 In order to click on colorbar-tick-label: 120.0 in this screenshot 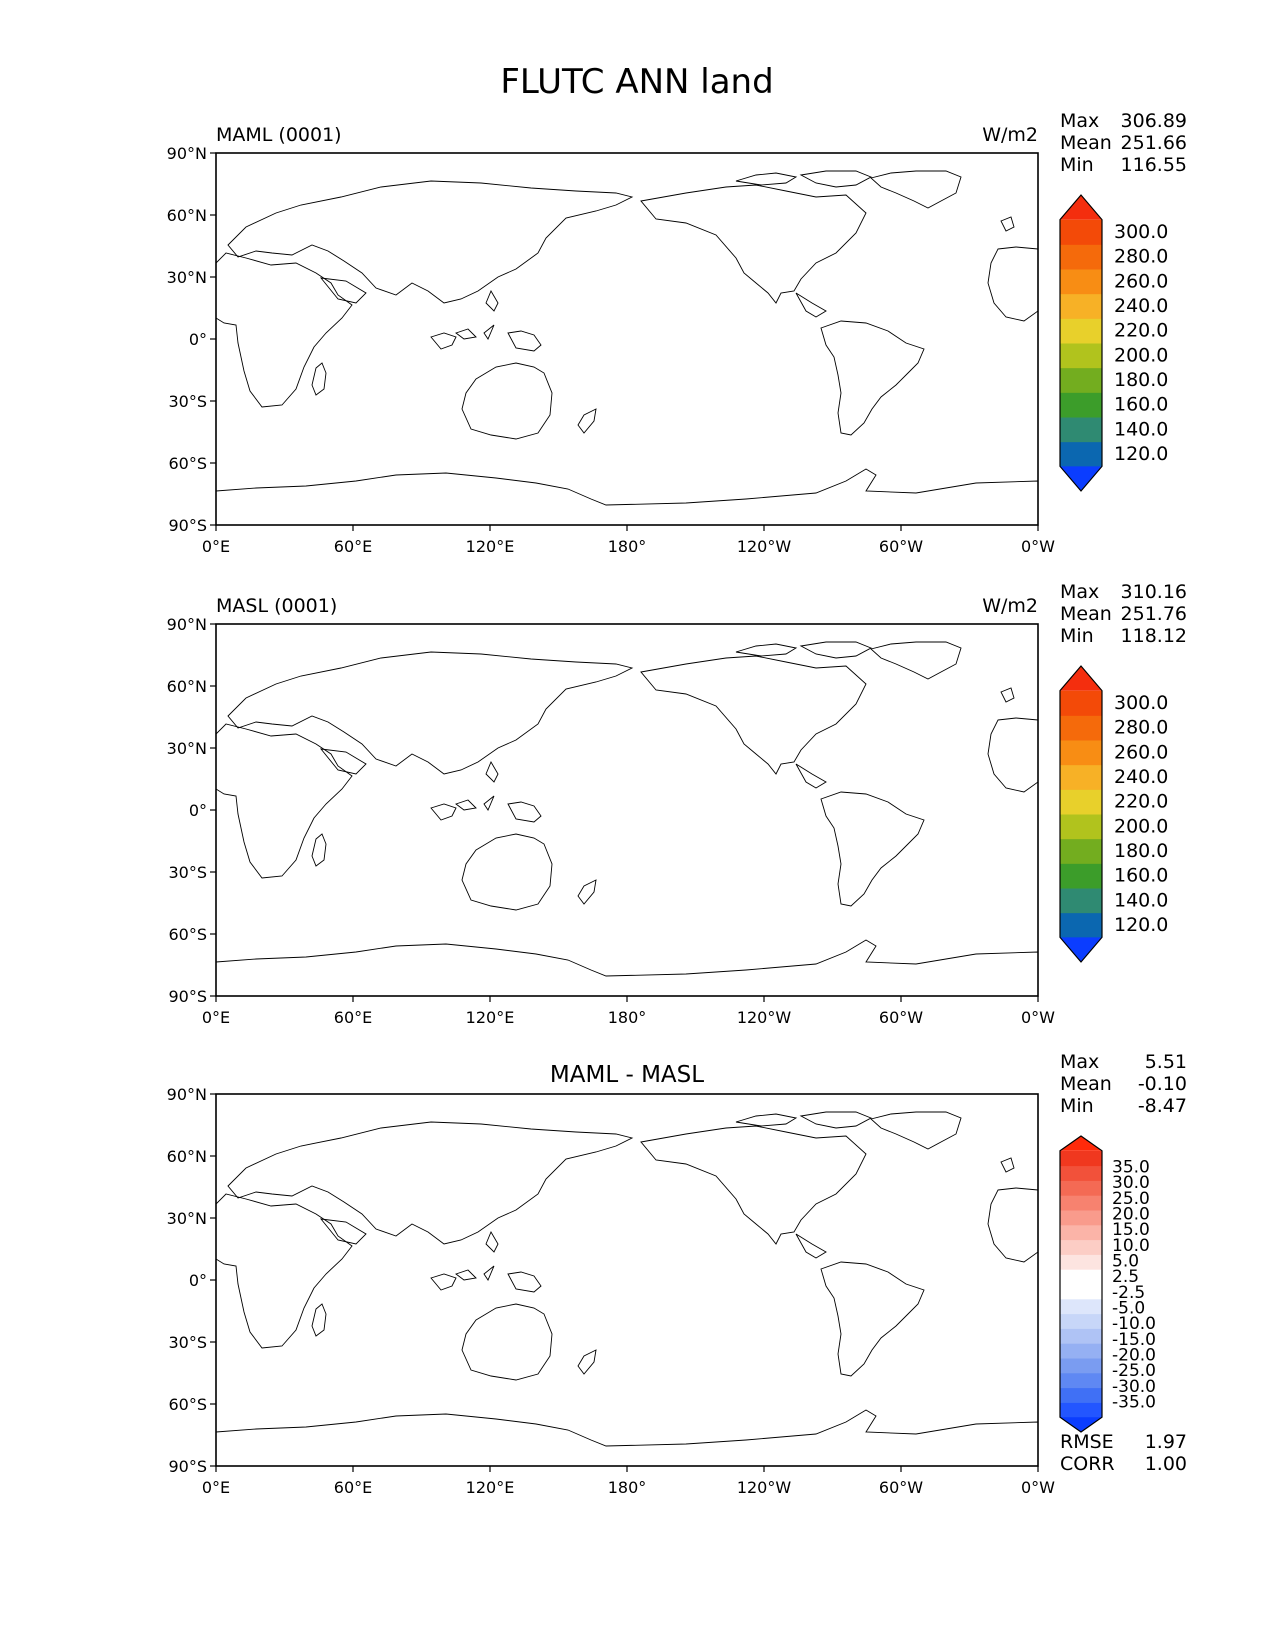, I will do `click(1141, 925)`.